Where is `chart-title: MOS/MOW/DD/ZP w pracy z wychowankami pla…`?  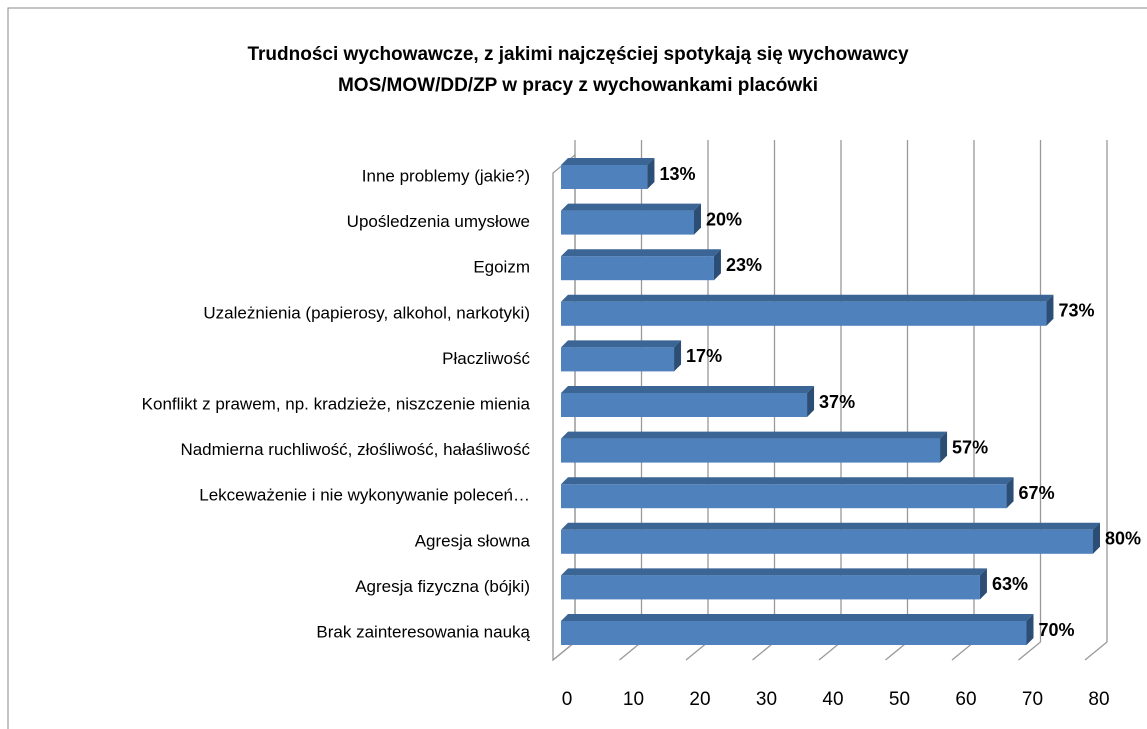
chart-title: MOS/MOW/DD/ZP w pracy z wychowankami pla… is located at coordinates (578, 85).